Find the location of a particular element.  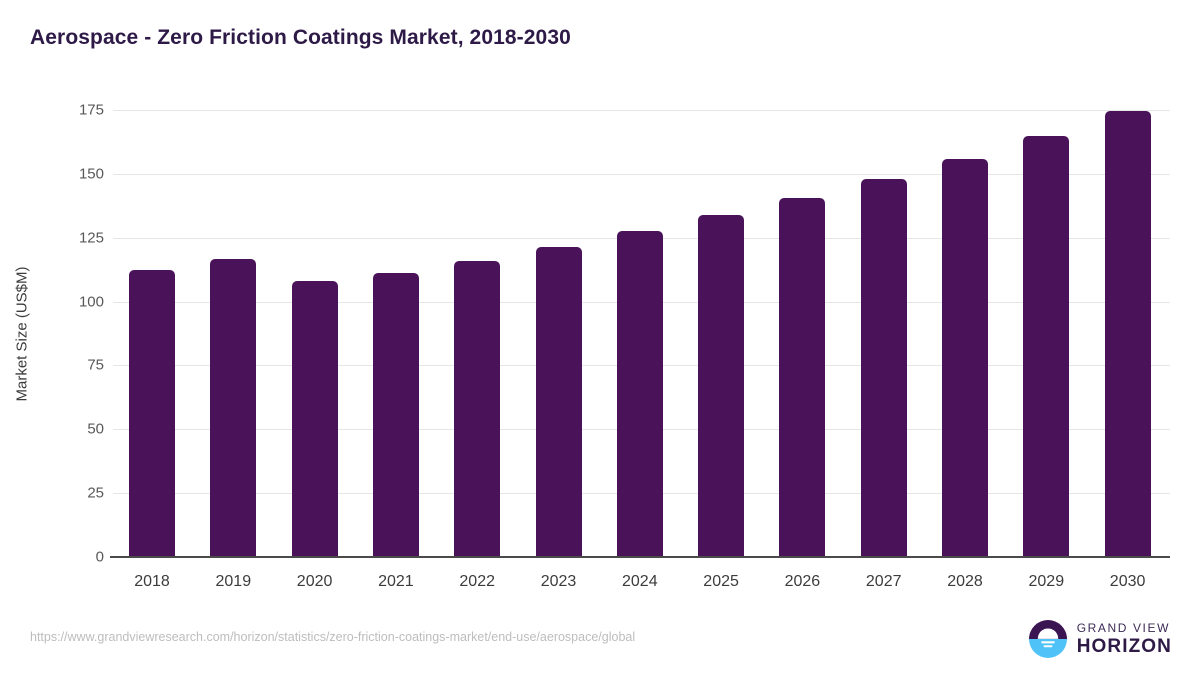

x-axis-tick-label: 2024 is located at coordinates (640, 581).